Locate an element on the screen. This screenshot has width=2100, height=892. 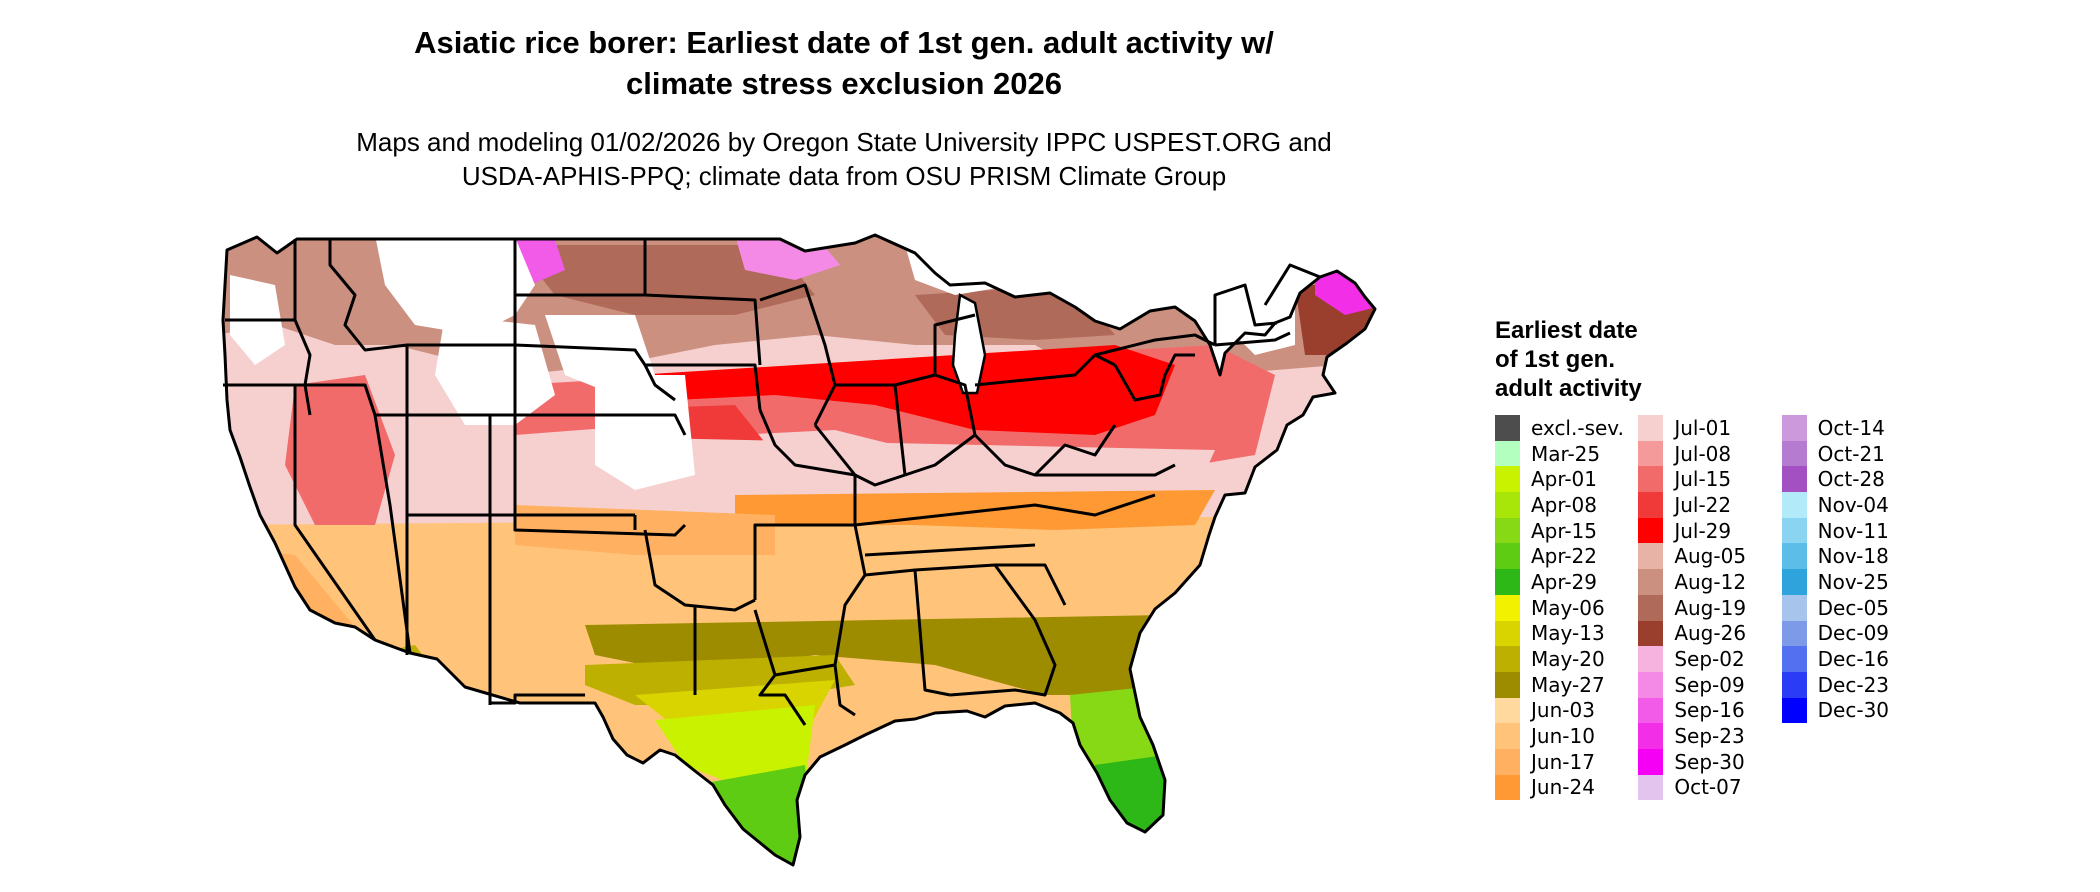
border-miss-river is located at coordinates (850, 595).